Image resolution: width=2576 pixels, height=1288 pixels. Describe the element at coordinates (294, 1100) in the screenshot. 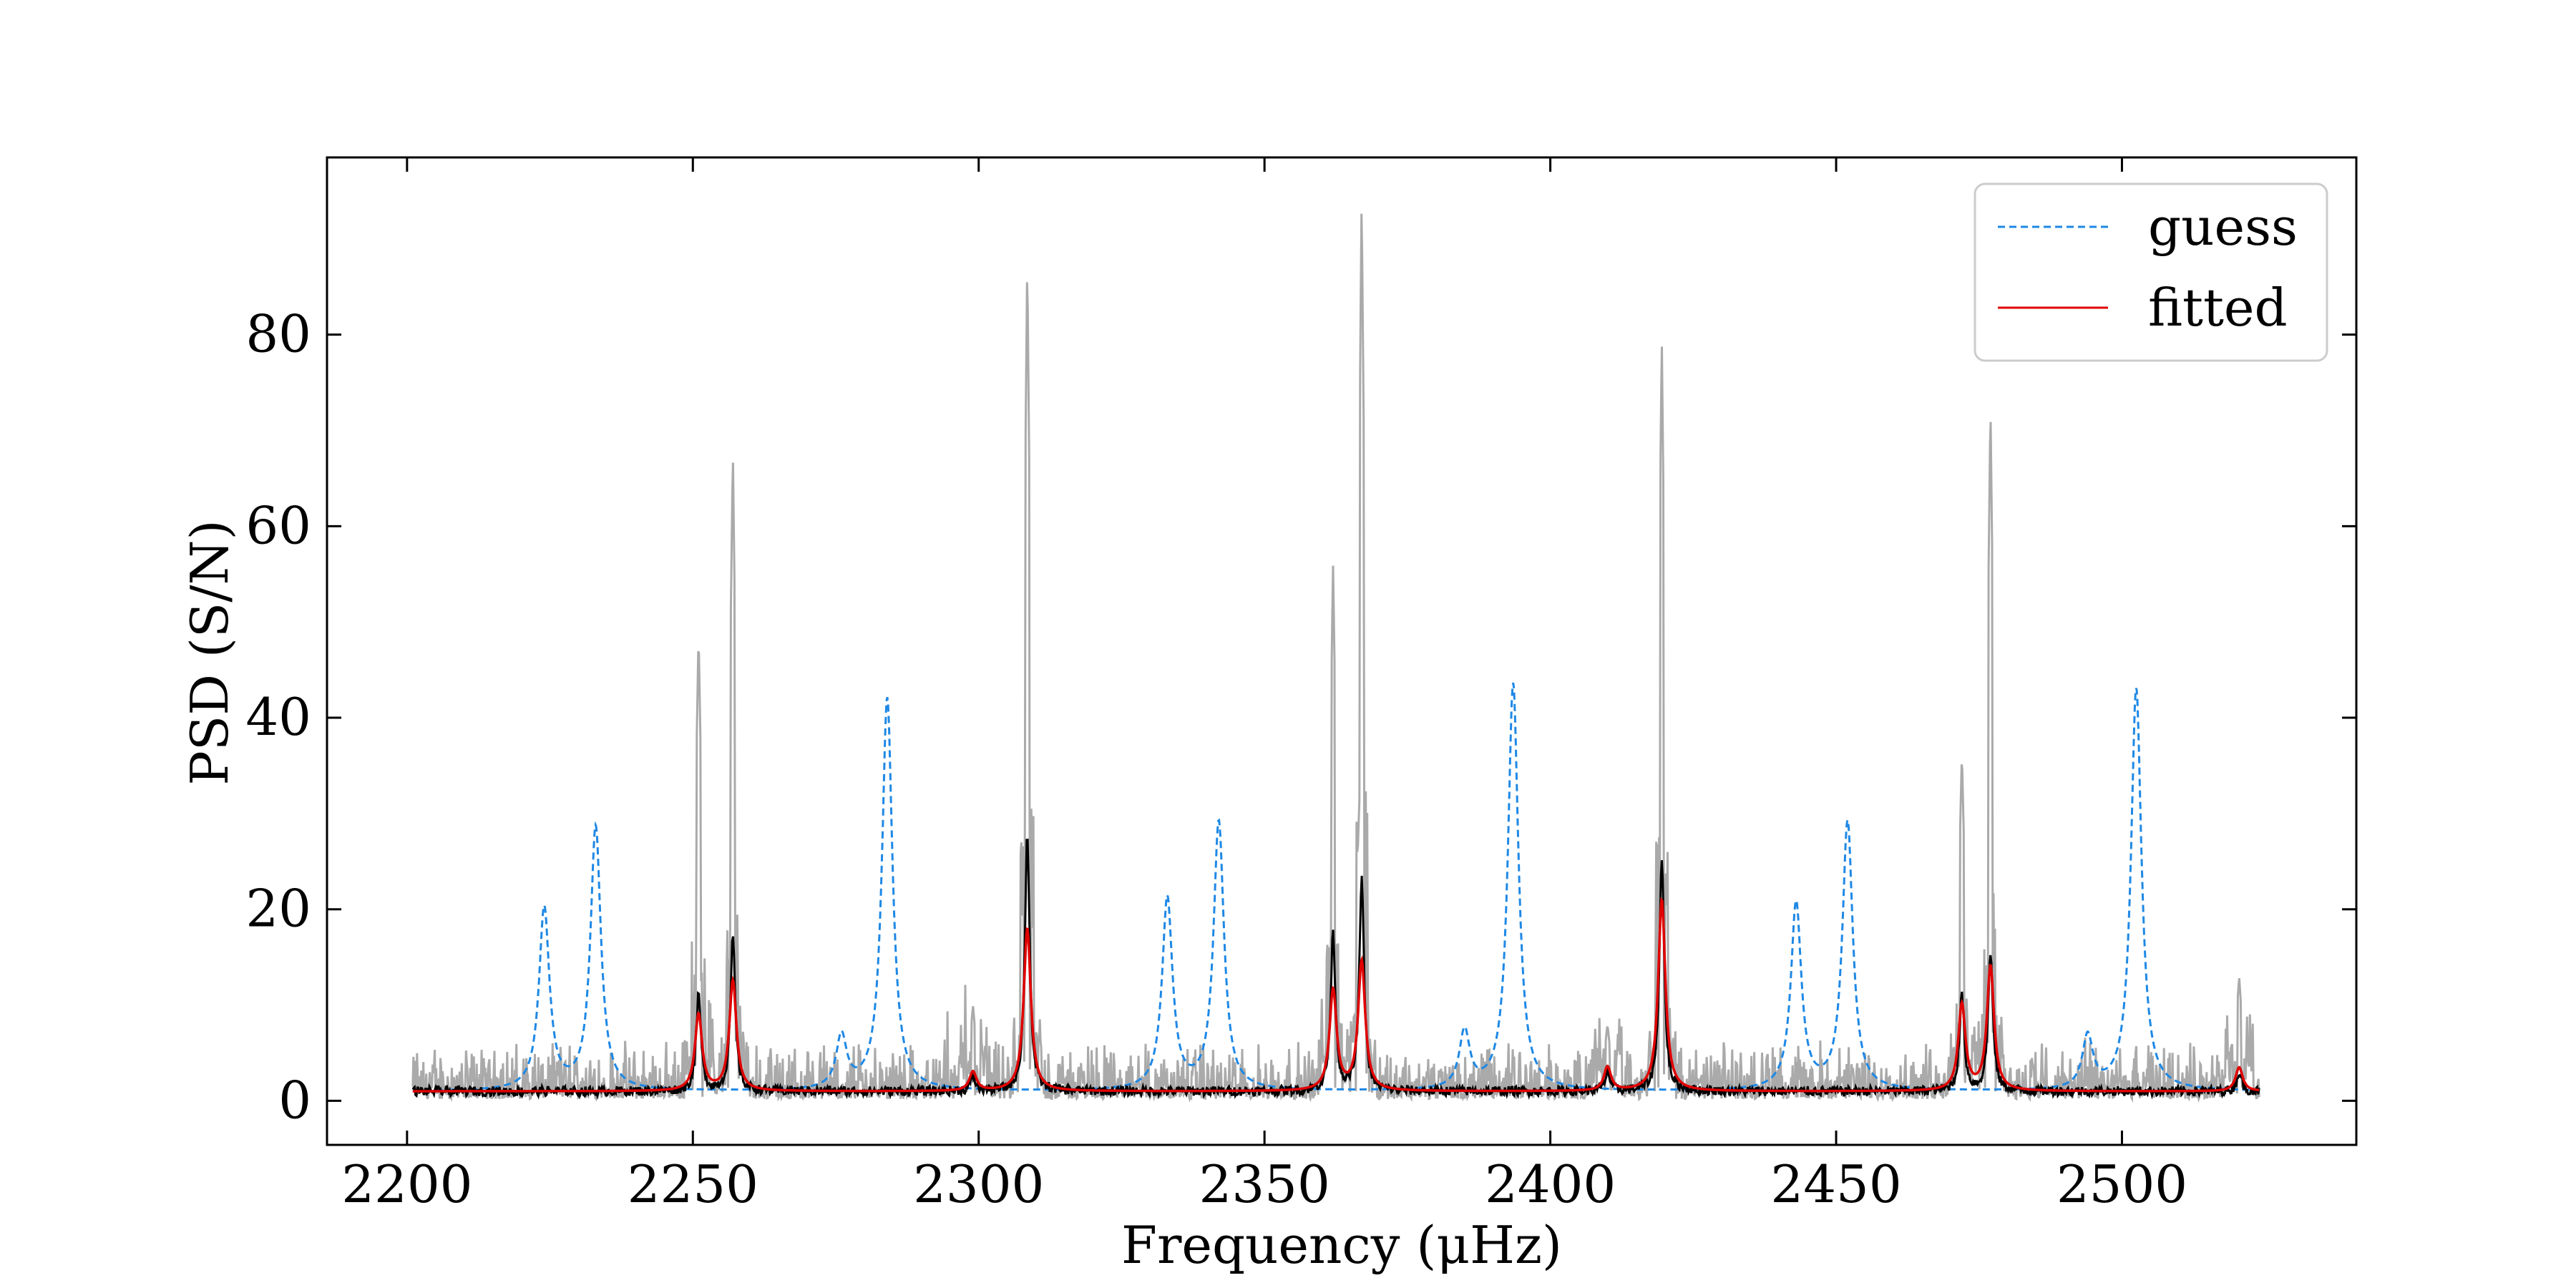

I see `y-tick-label: 0` at that location.